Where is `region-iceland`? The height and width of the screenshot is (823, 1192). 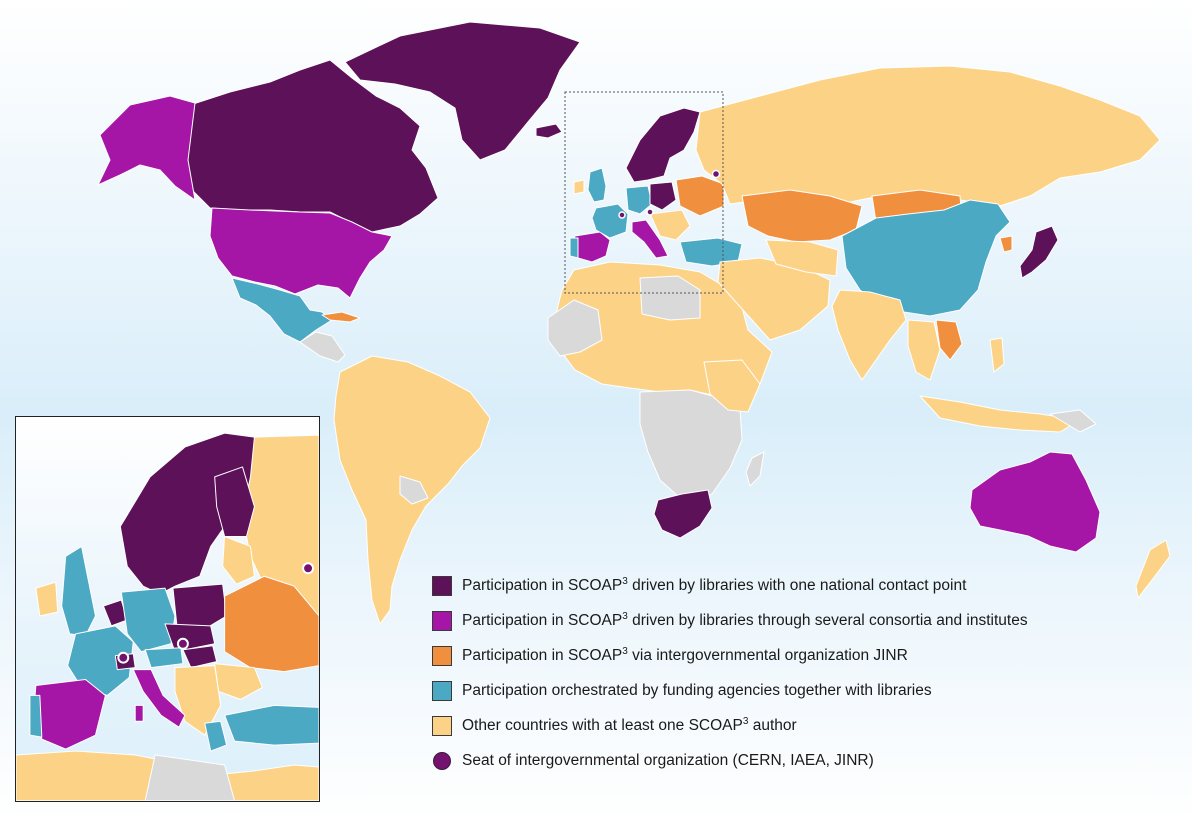 region-iceland is located at coordinates (549, 131).